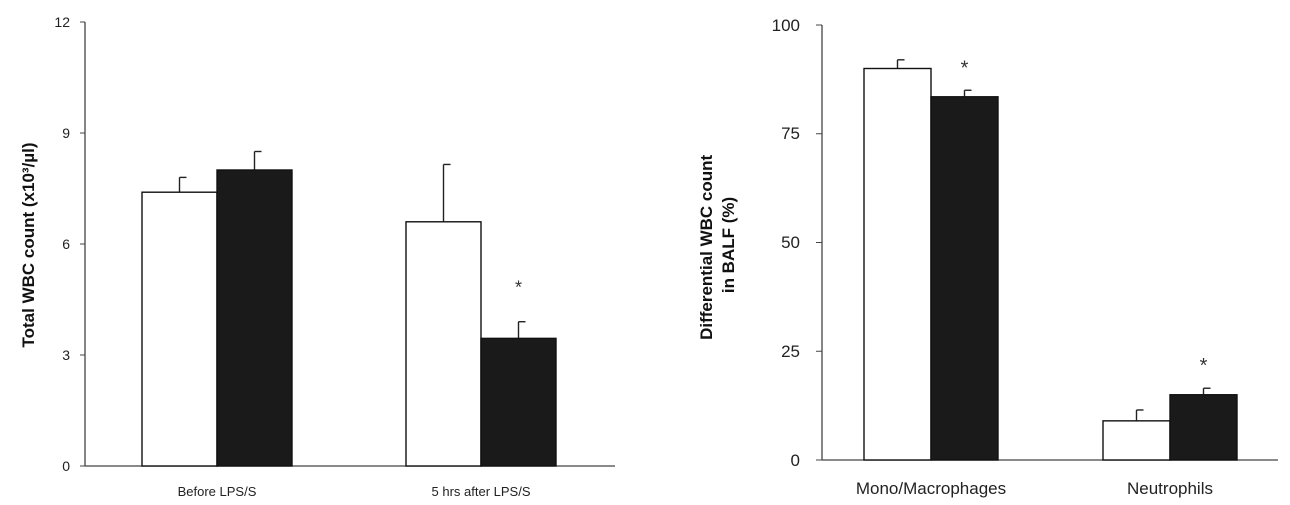  Describe the element at coordinates (28, 245) in the screenshot. I see `y-axis-title: Total WBC count (x10³/µl)` at that location.